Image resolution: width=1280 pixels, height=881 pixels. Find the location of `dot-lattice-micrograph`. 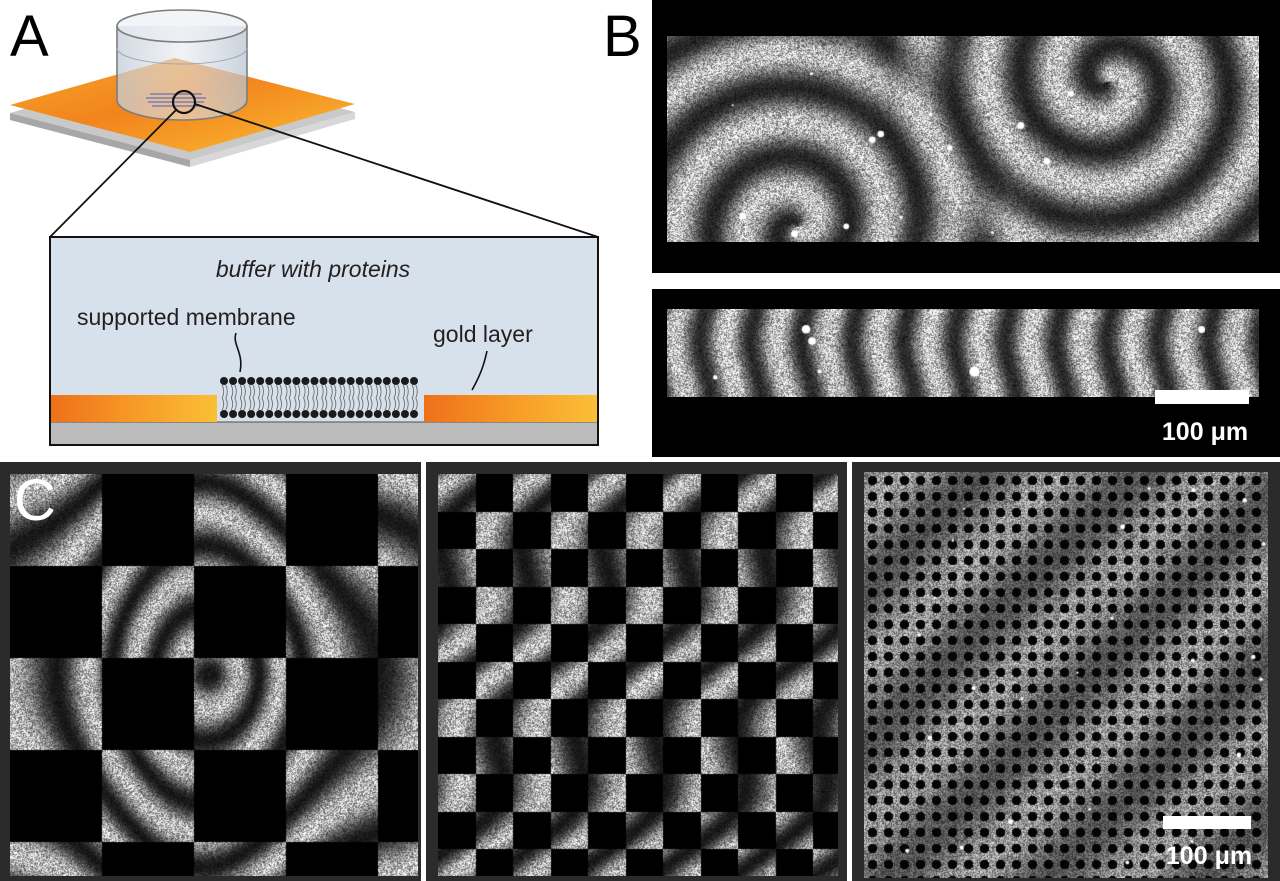

dot-lattice-micrograph is located at coordinates (1066, 675).